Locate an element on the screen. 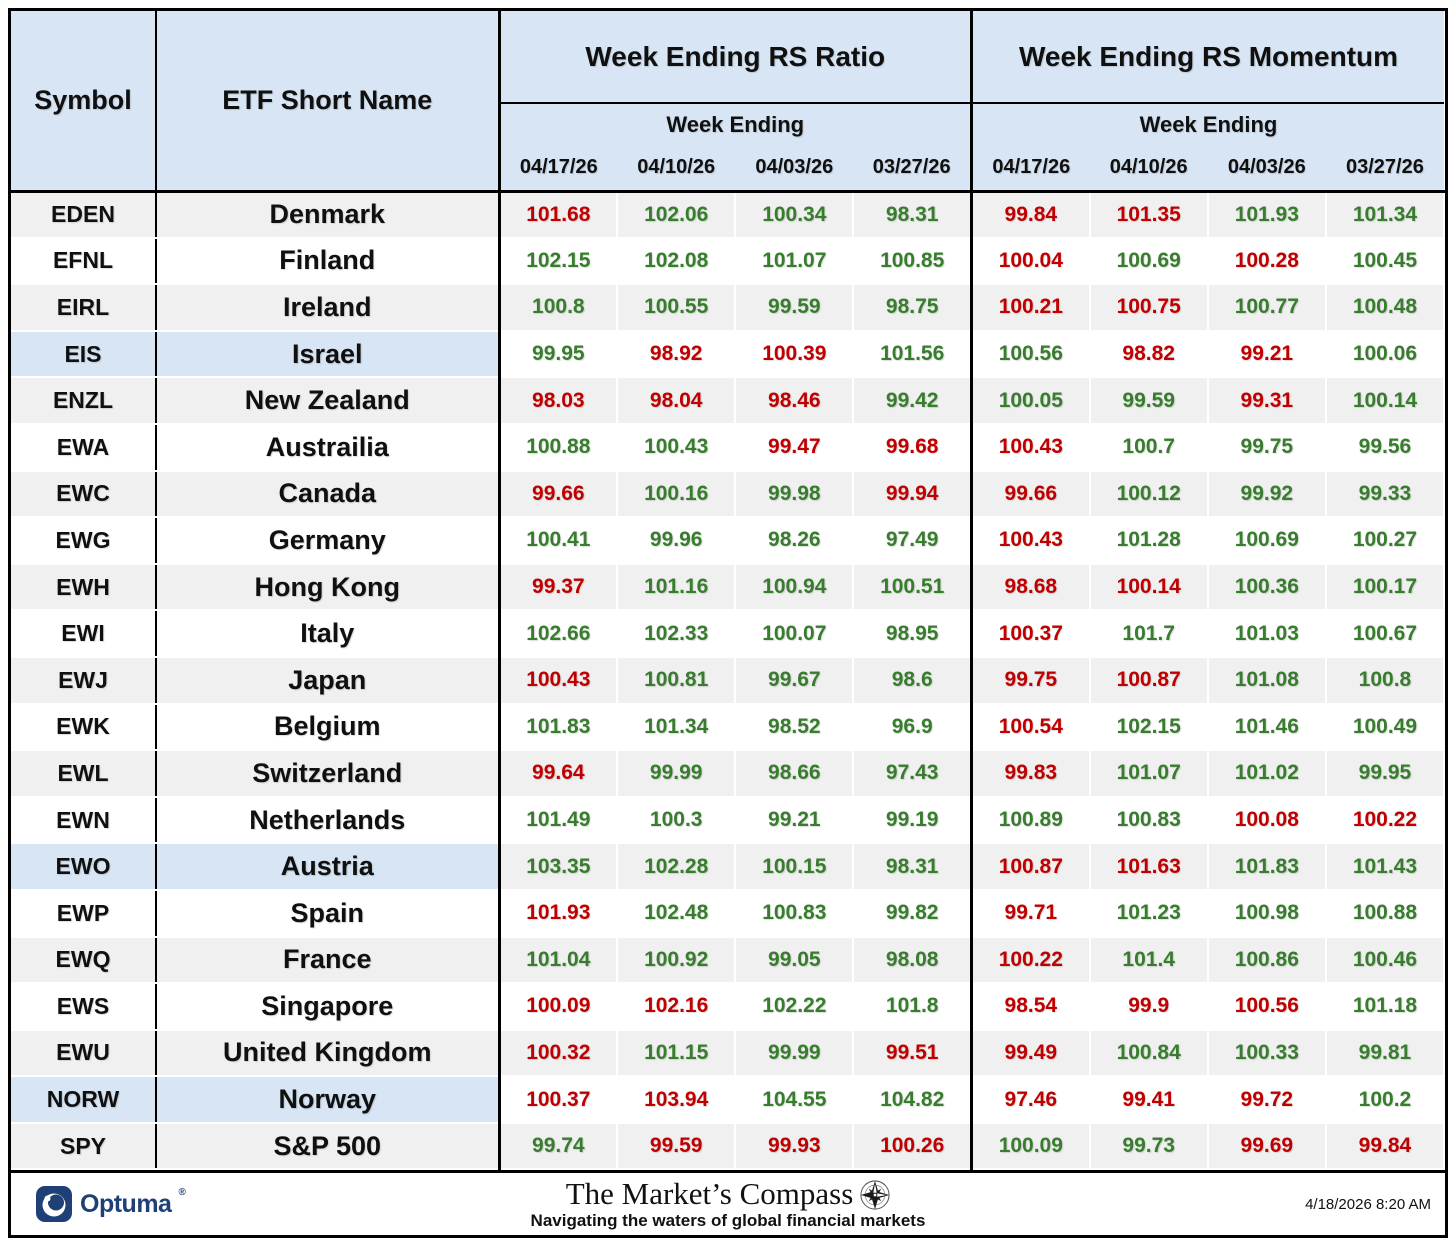 The width and height of the screenshot is (1456, 1250). rs-ratio-value: 99.96 is located at coordinates (676, 540).